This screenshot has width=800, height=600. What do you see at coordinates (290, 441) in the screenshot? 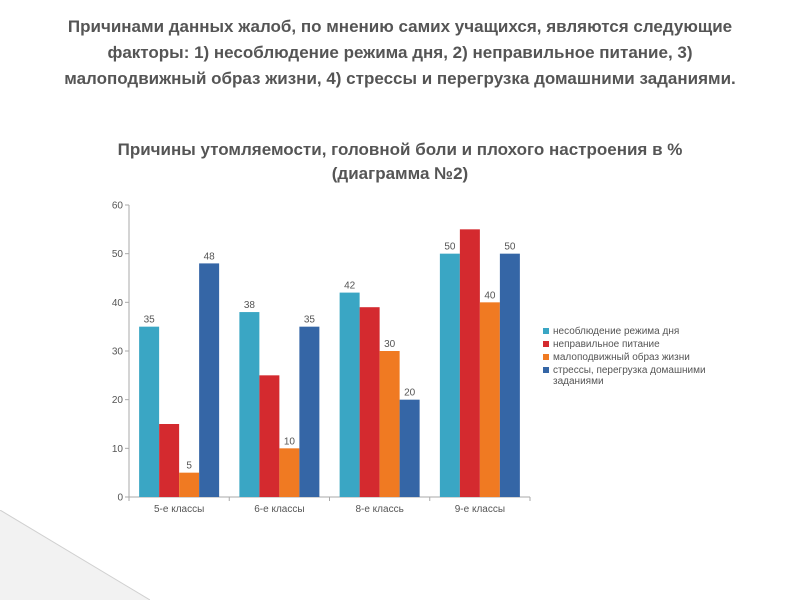
I see `data-label: 10` at bounding box center [290, 441].